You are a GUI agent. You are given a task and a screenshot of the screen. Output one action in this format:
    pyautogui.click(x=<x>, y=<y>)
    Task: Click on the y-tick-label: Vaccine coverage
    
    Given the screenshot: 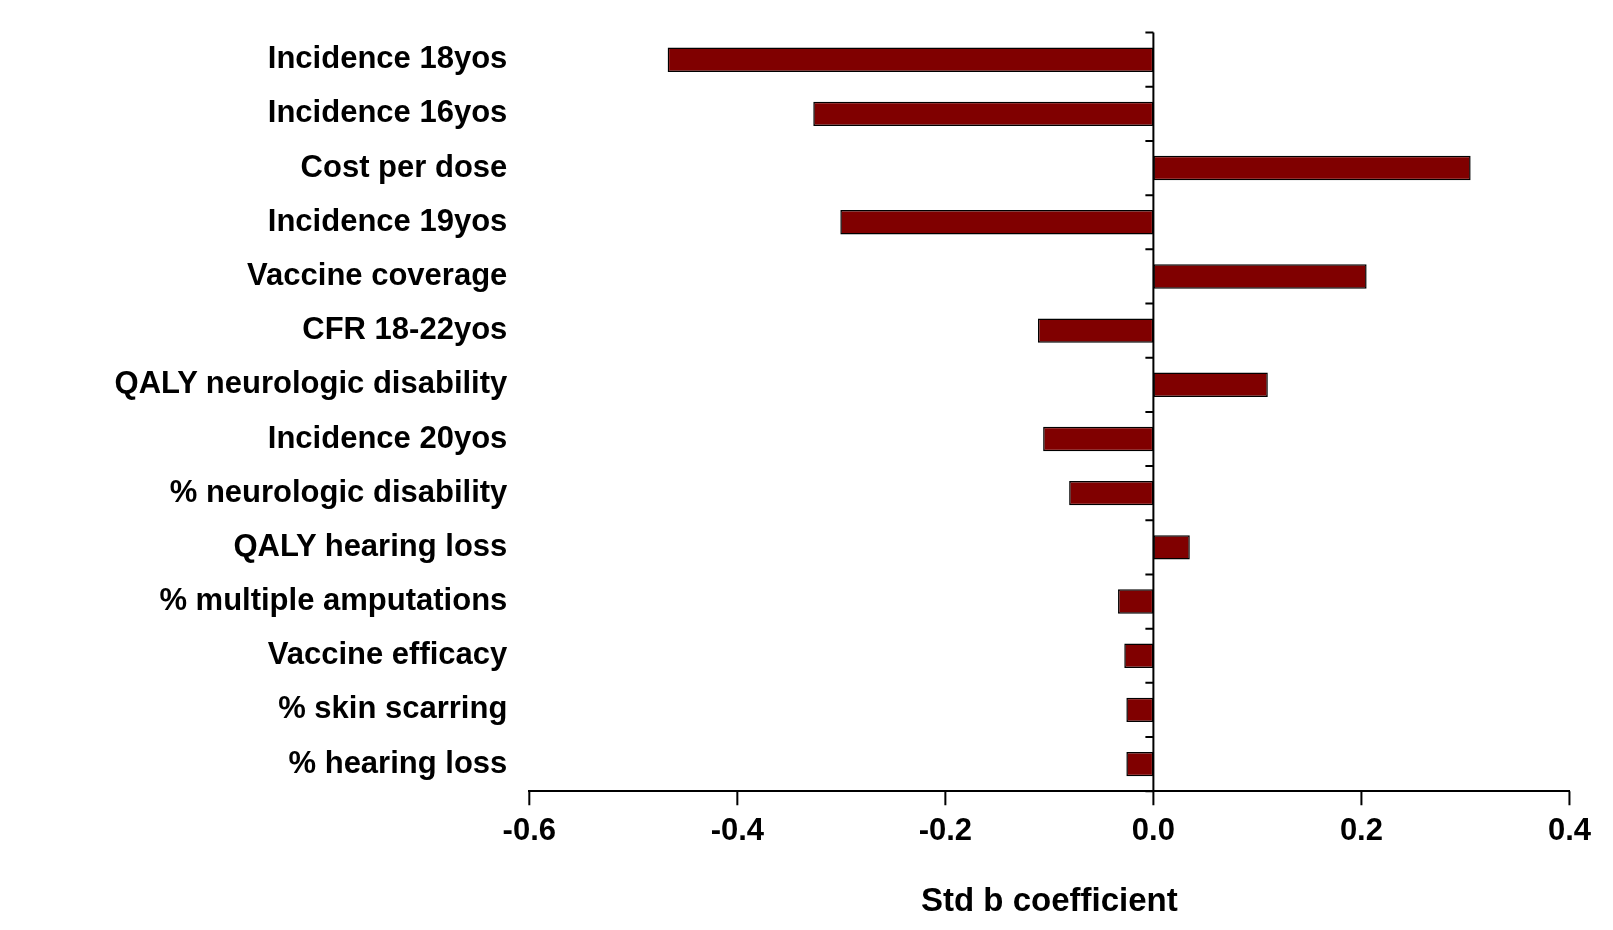 What is the action you would take?
    pyautogui.click(x=377, y=274)
    